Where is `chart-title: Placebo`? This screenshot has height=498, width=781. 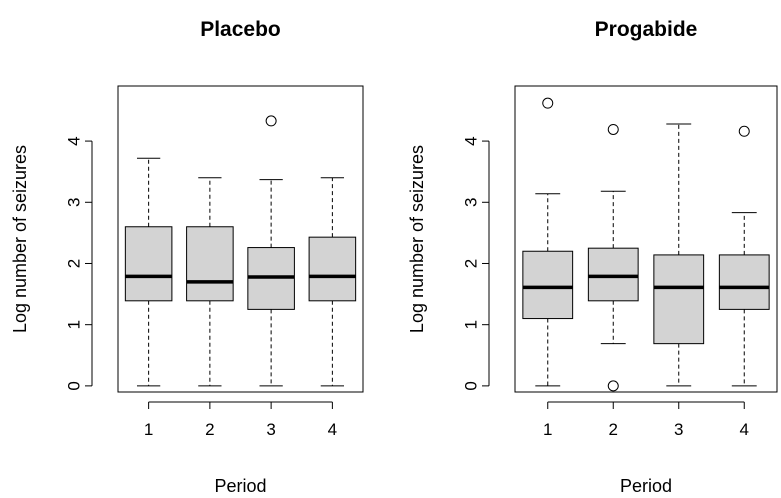
chart-title: Placebo is located at coordinates (240, 29).